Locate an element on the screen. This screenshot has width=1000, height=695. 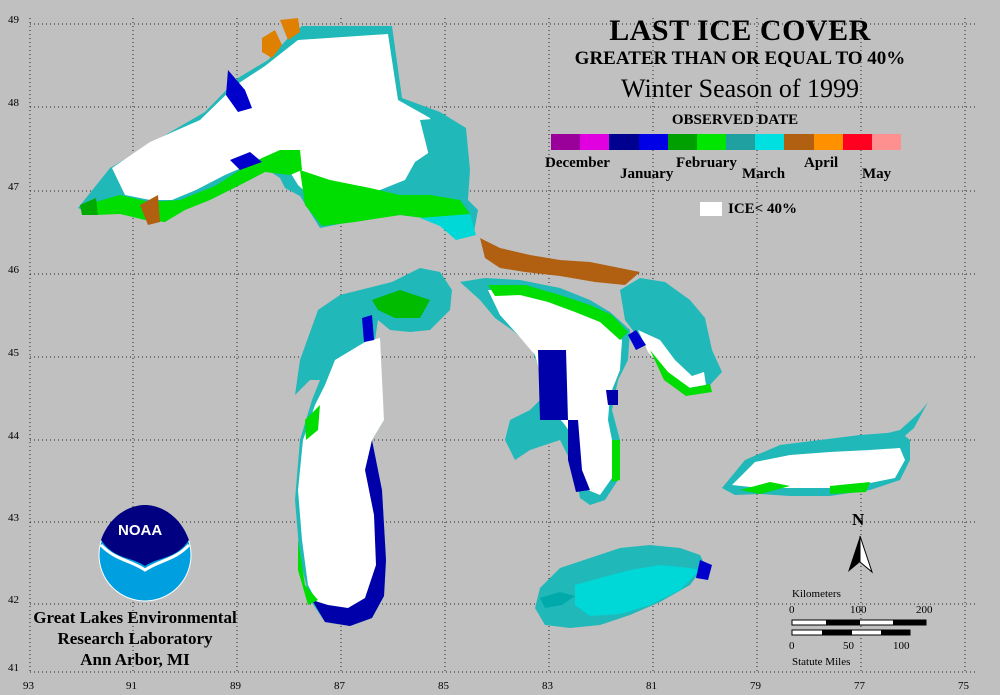
lon-label-77: 77 is located at coordinates (859, 686).